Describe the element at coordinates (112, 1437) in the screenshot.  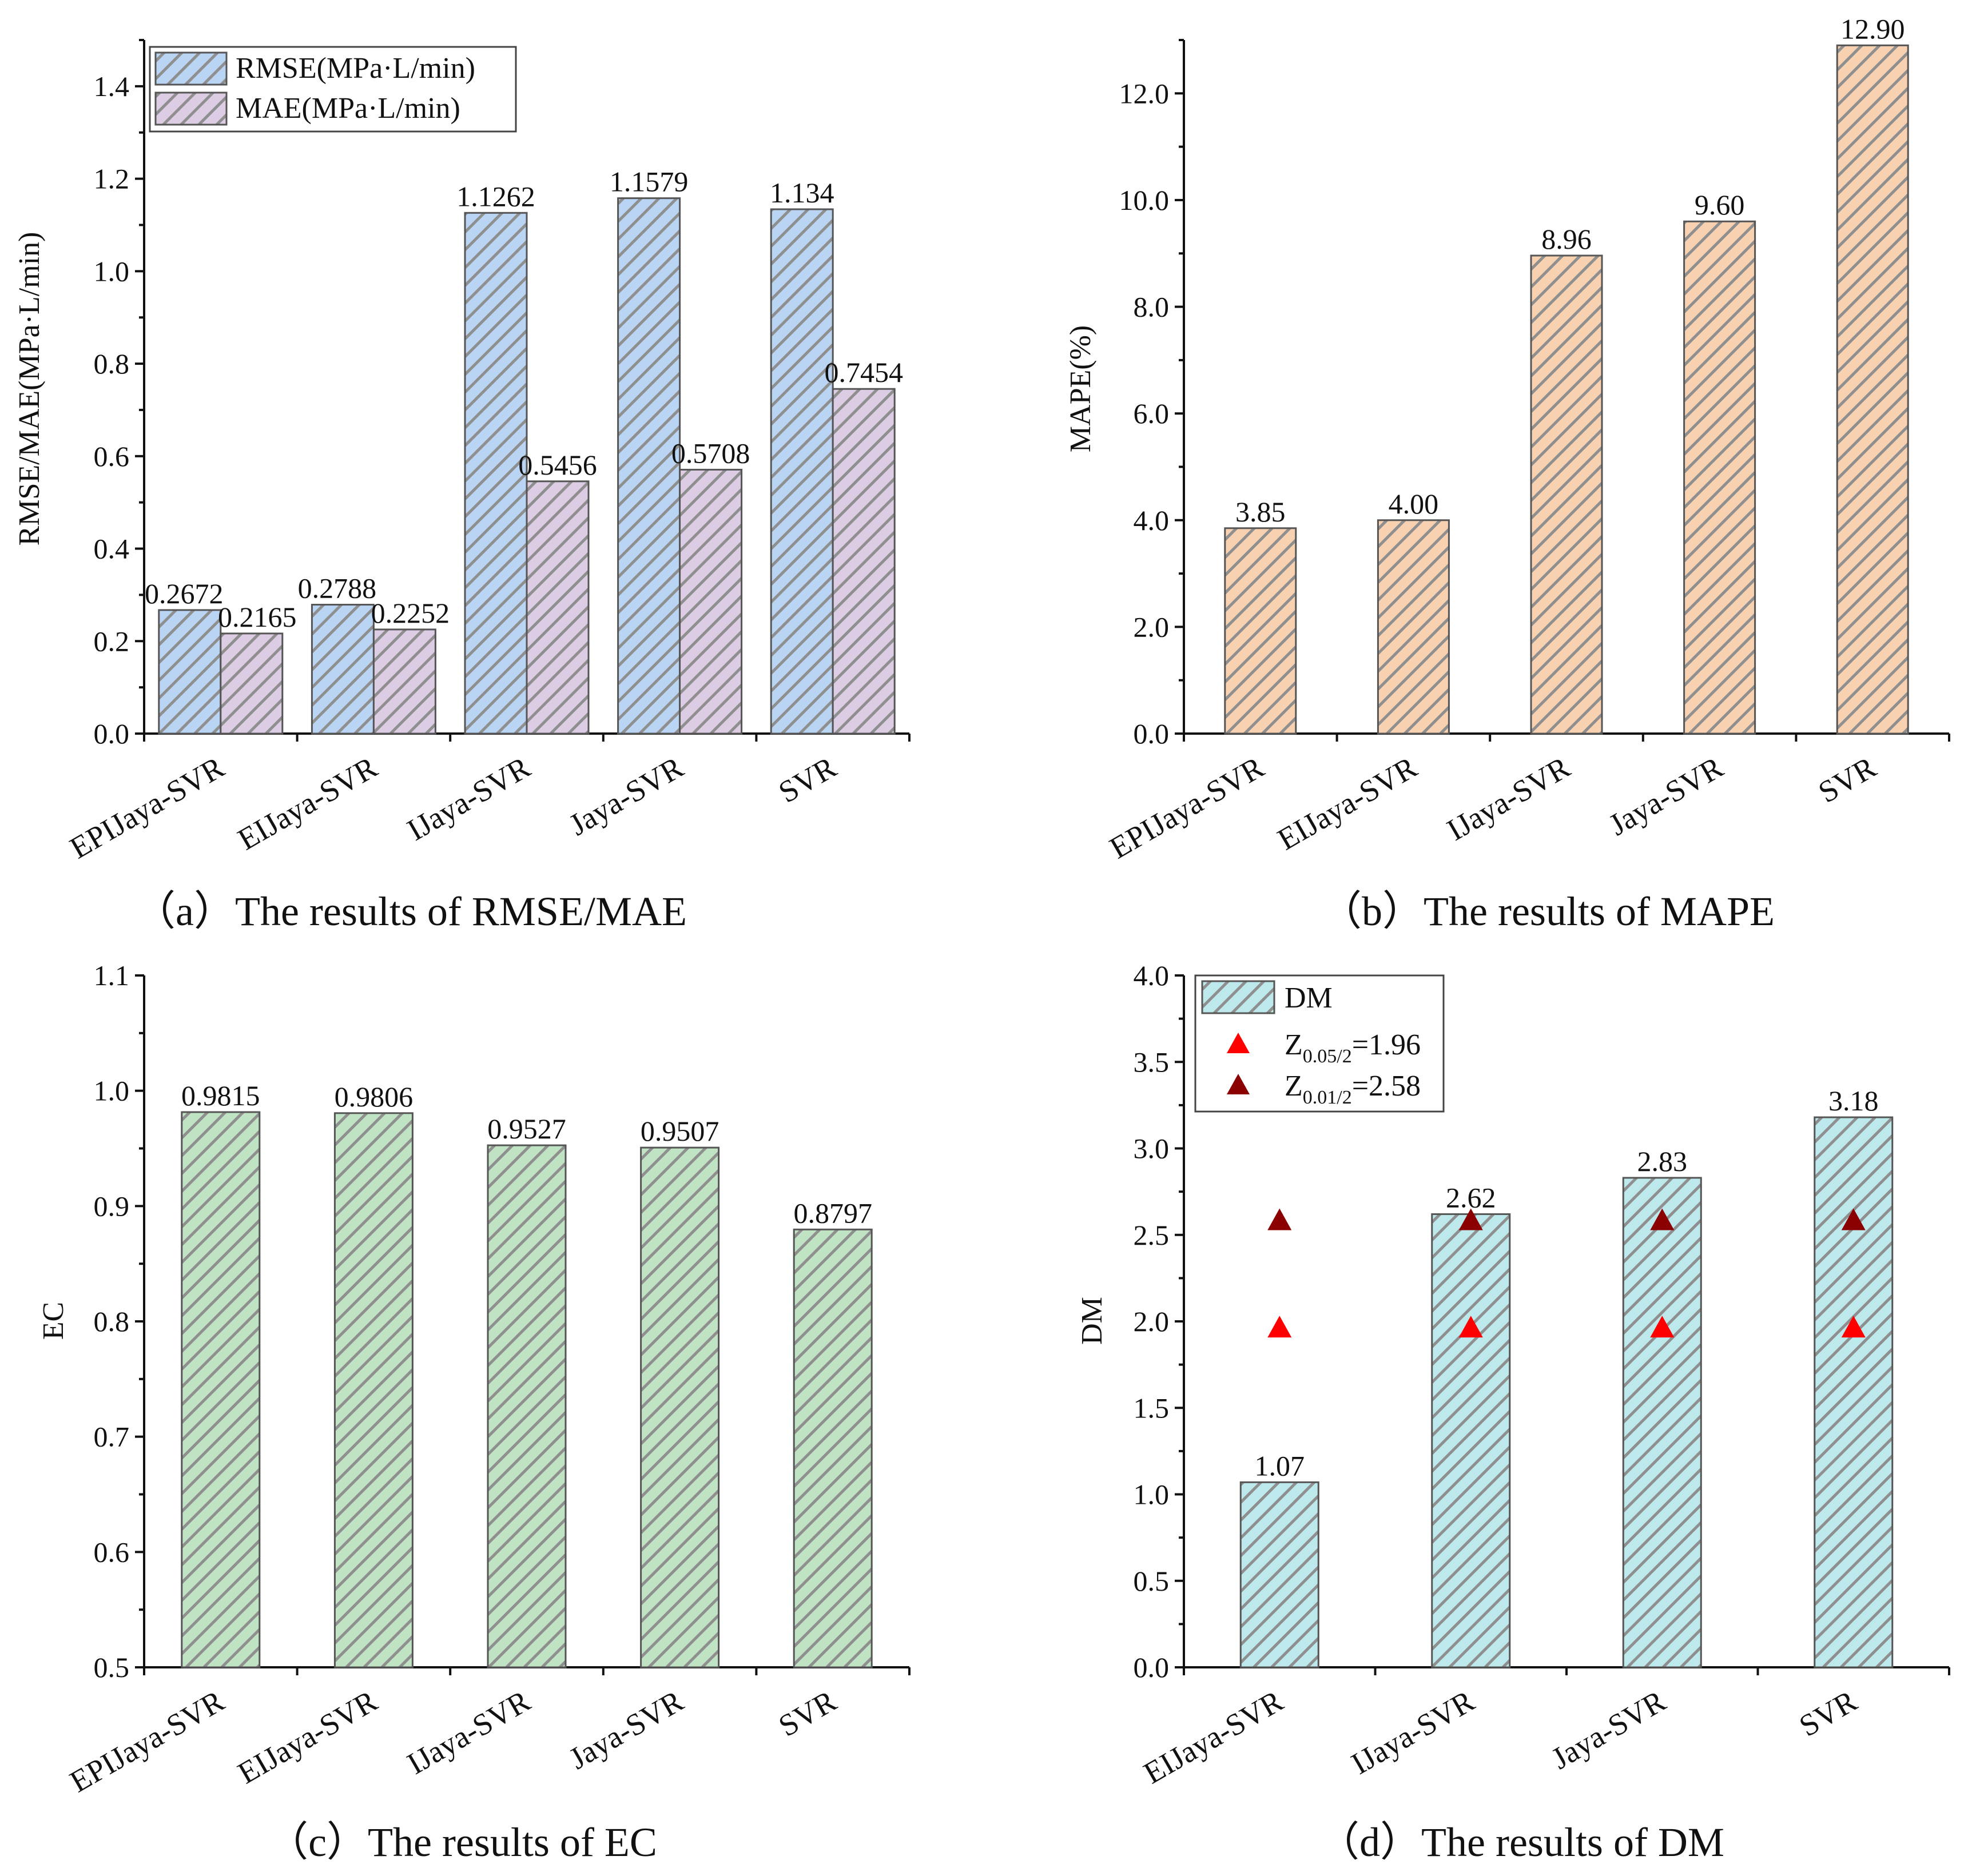
I see `y-tick-label: 0.7` at that location.